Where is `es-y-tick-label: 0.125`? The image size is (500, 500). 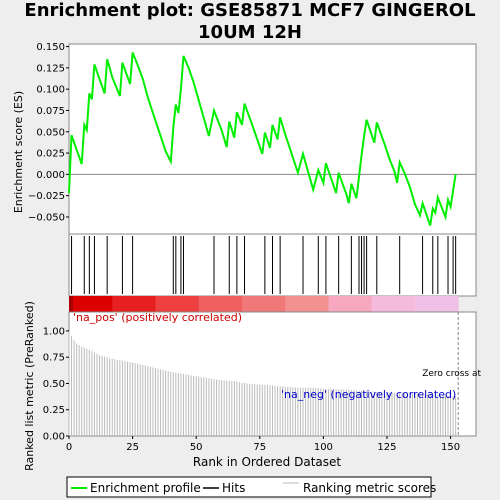 es-y-tick-label: 0.125 is located at coordinates (50, 68).